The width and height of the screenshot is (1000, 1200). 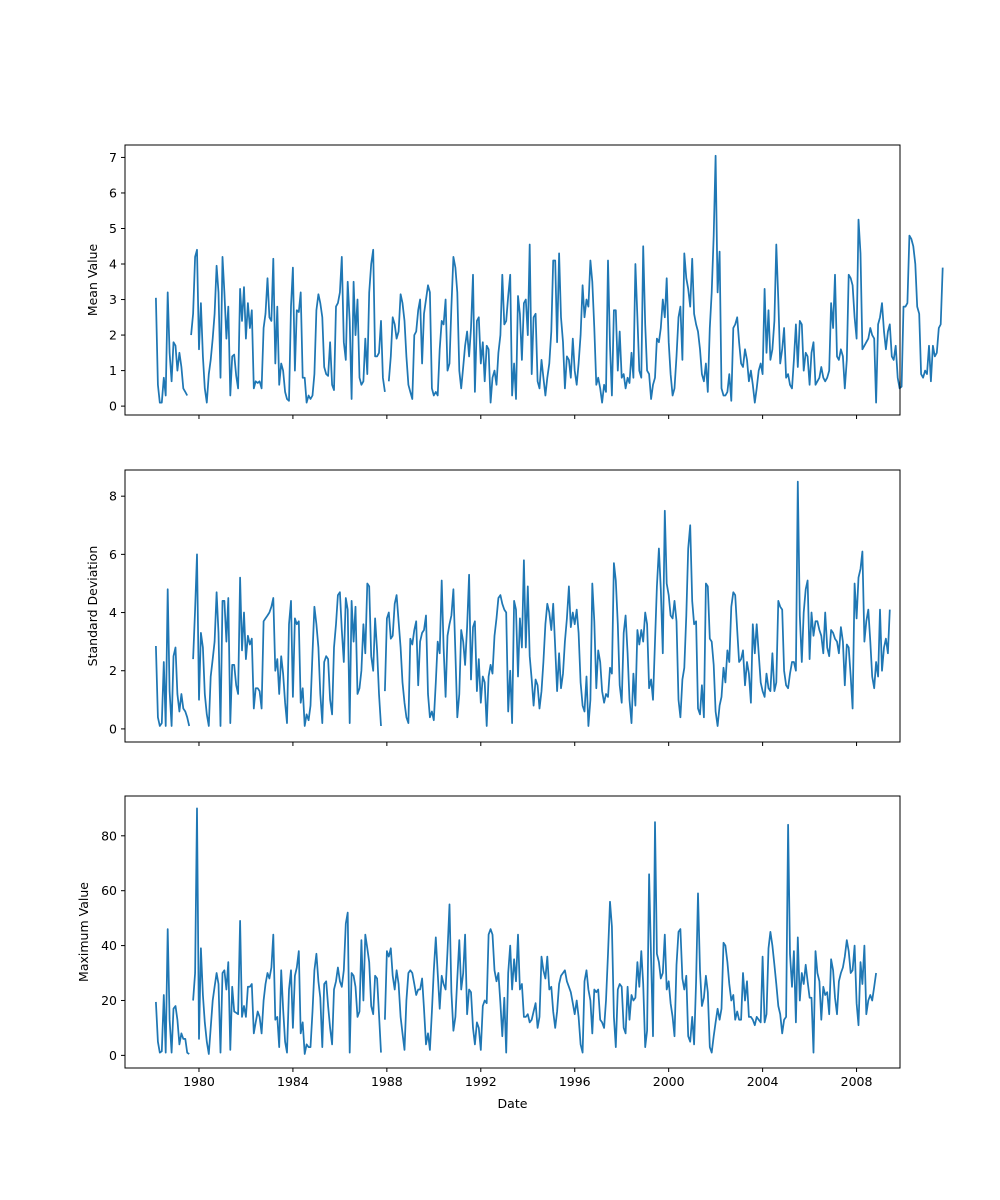 What do you see at coordinates (113, 157) in the screenshot?
I see `y-tick-label: 7` at bounding box center [113, 157].